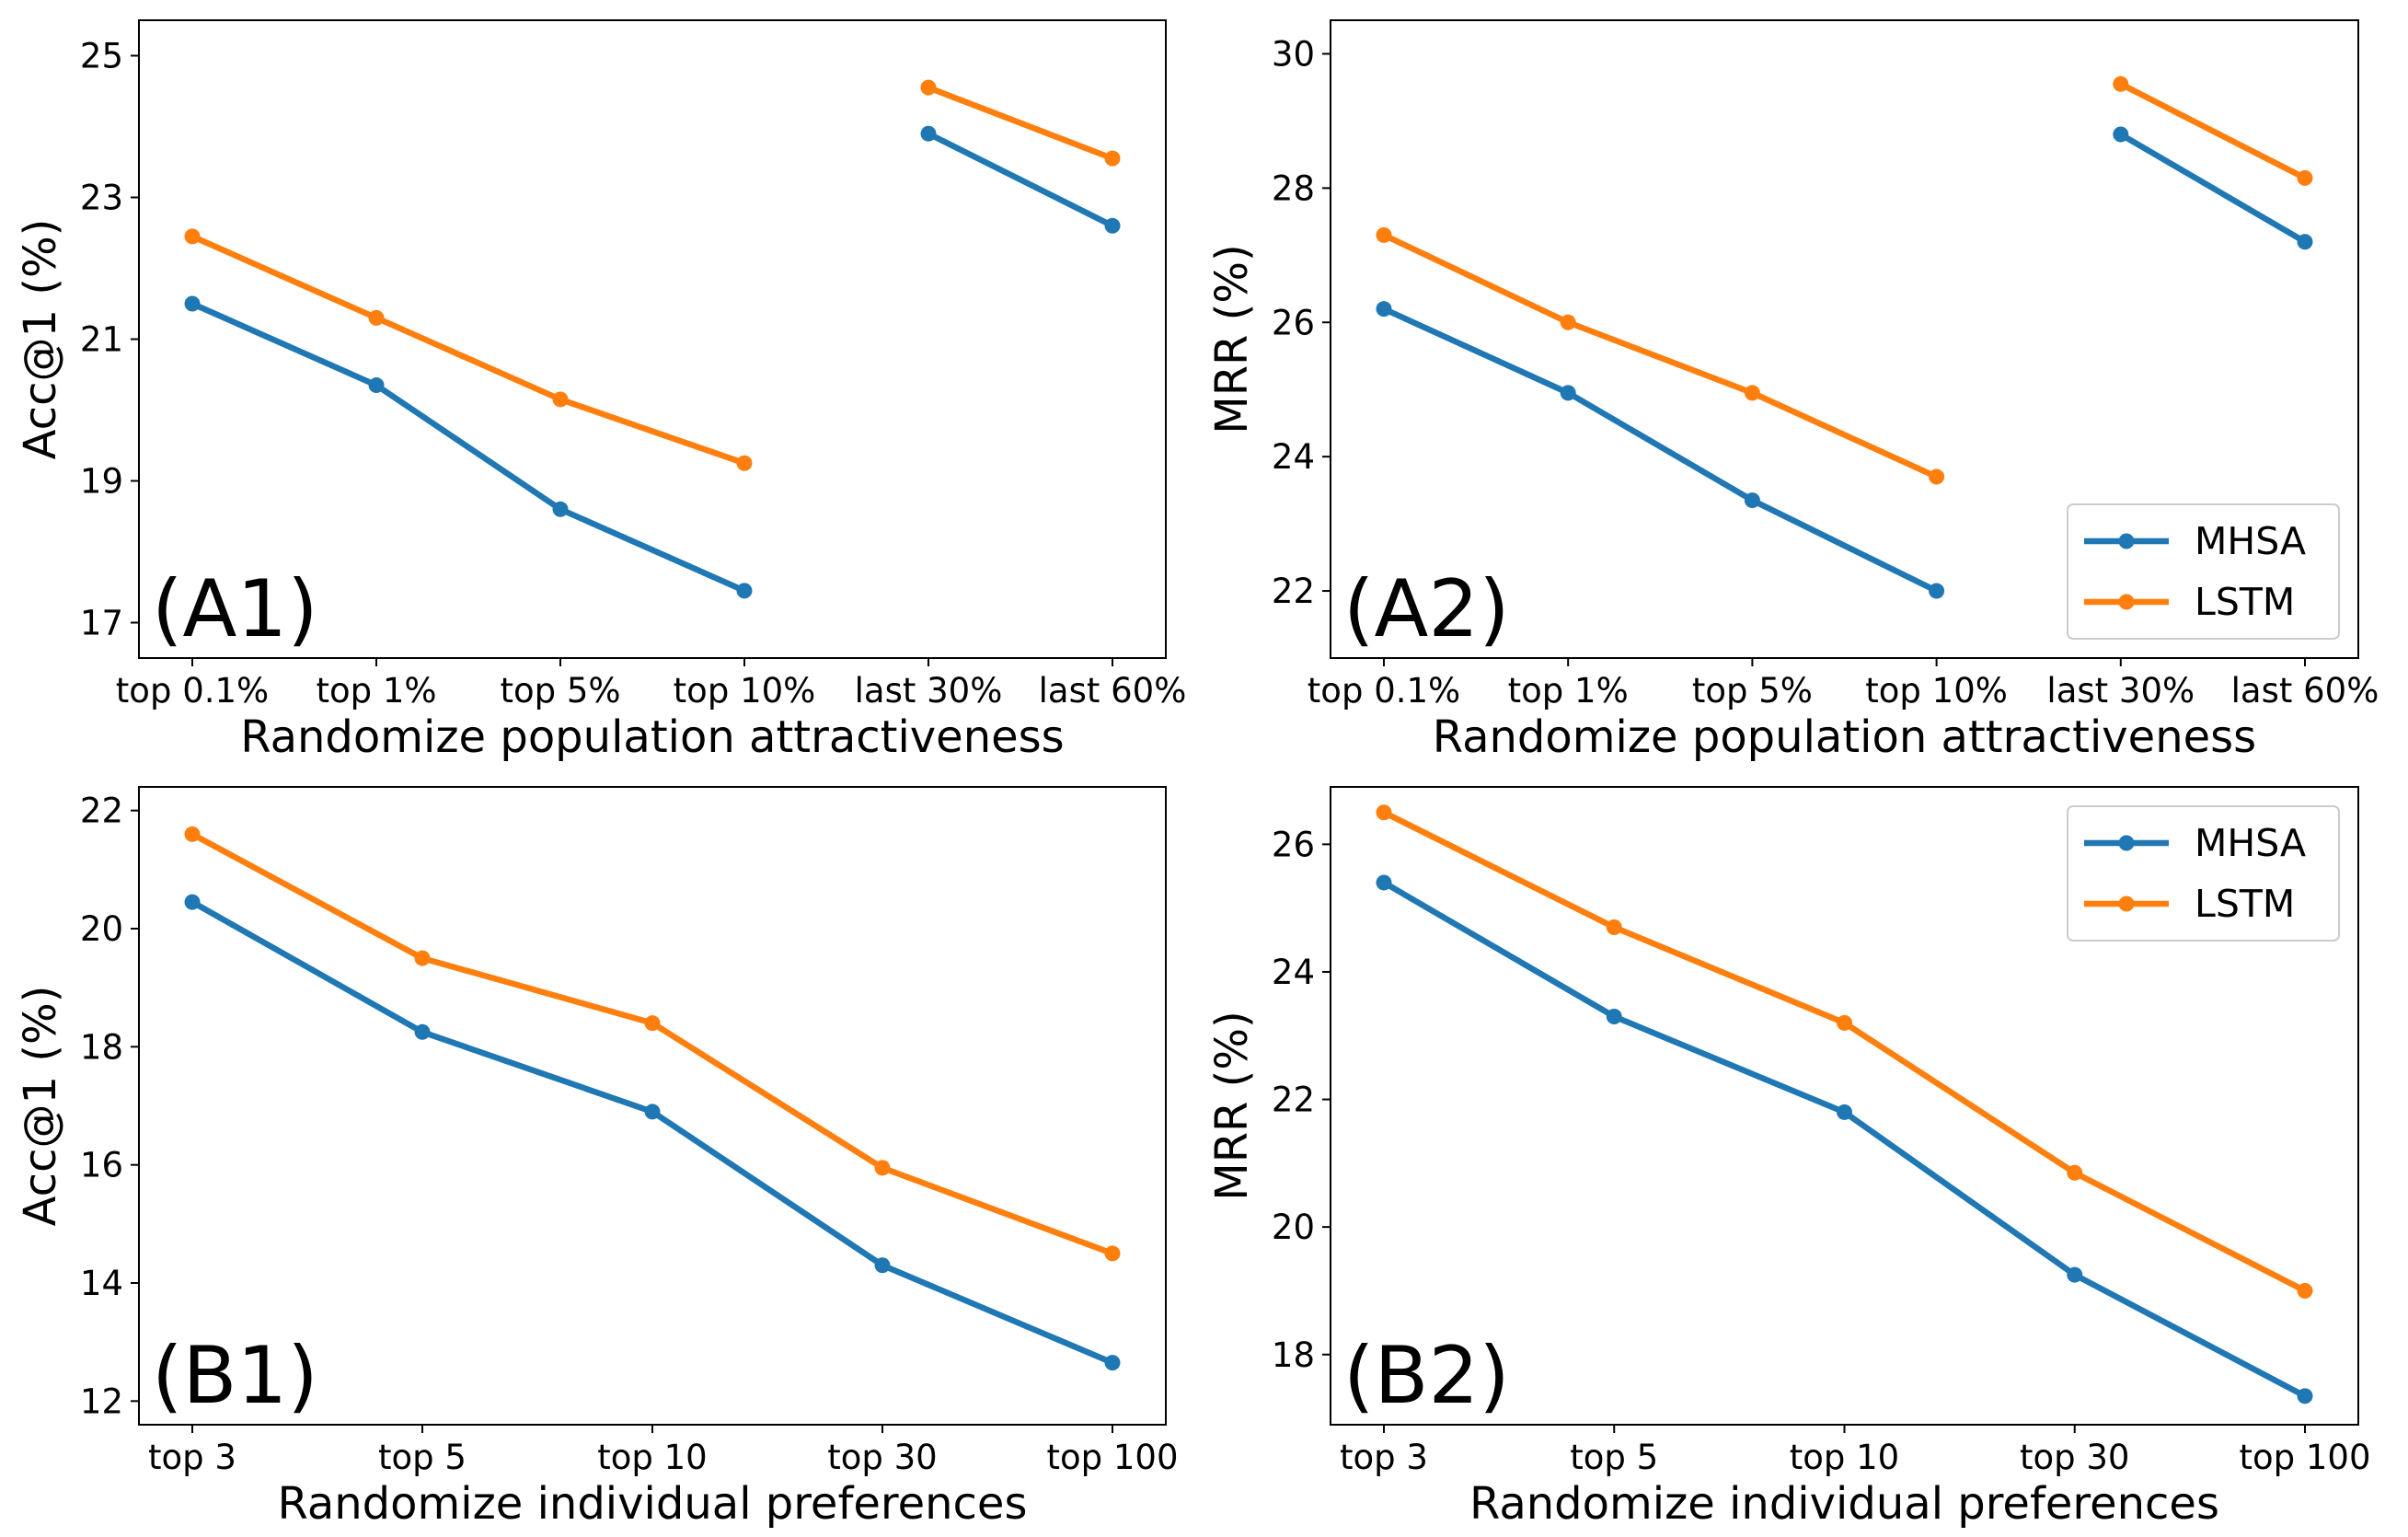  What do you see at coordinates (101, 1165) in the screenshot?
I see `y-tick-label: 16` at bounding box center [101, 1165].